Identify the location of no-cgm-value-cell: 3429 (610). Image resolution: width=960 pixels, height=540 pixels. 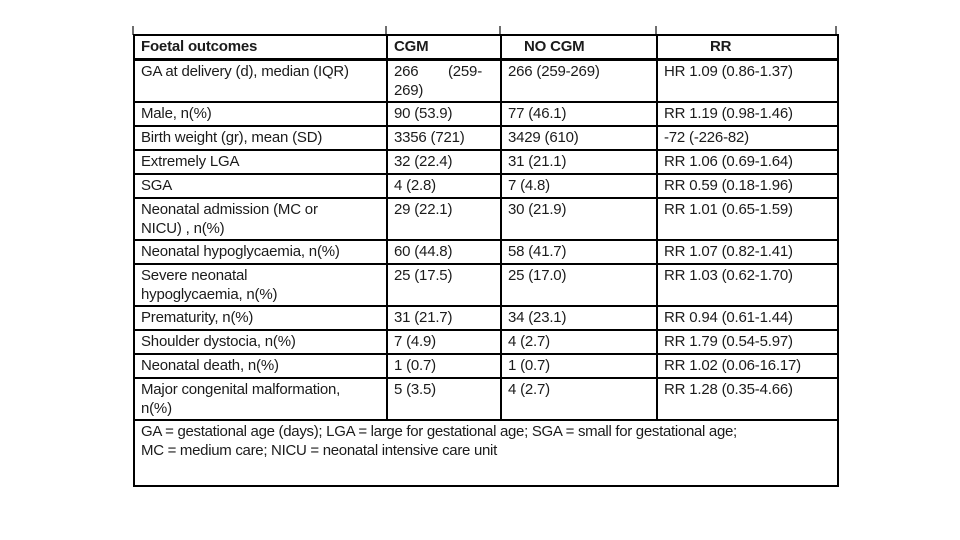
(579, 138).